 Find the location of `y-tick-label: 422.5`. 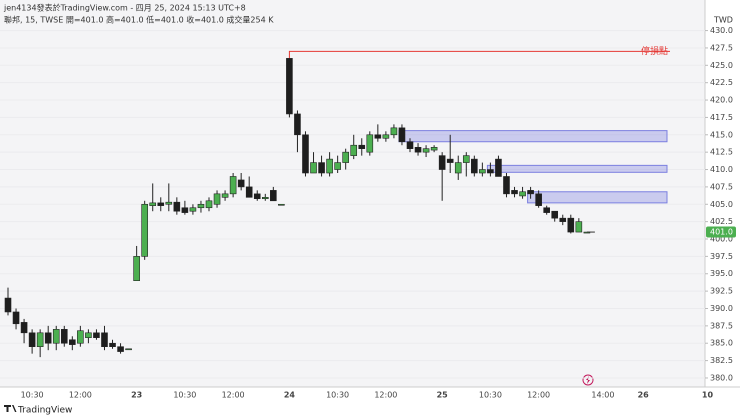

y-tick-label: 422.5 is located at coordinates (721, 82).